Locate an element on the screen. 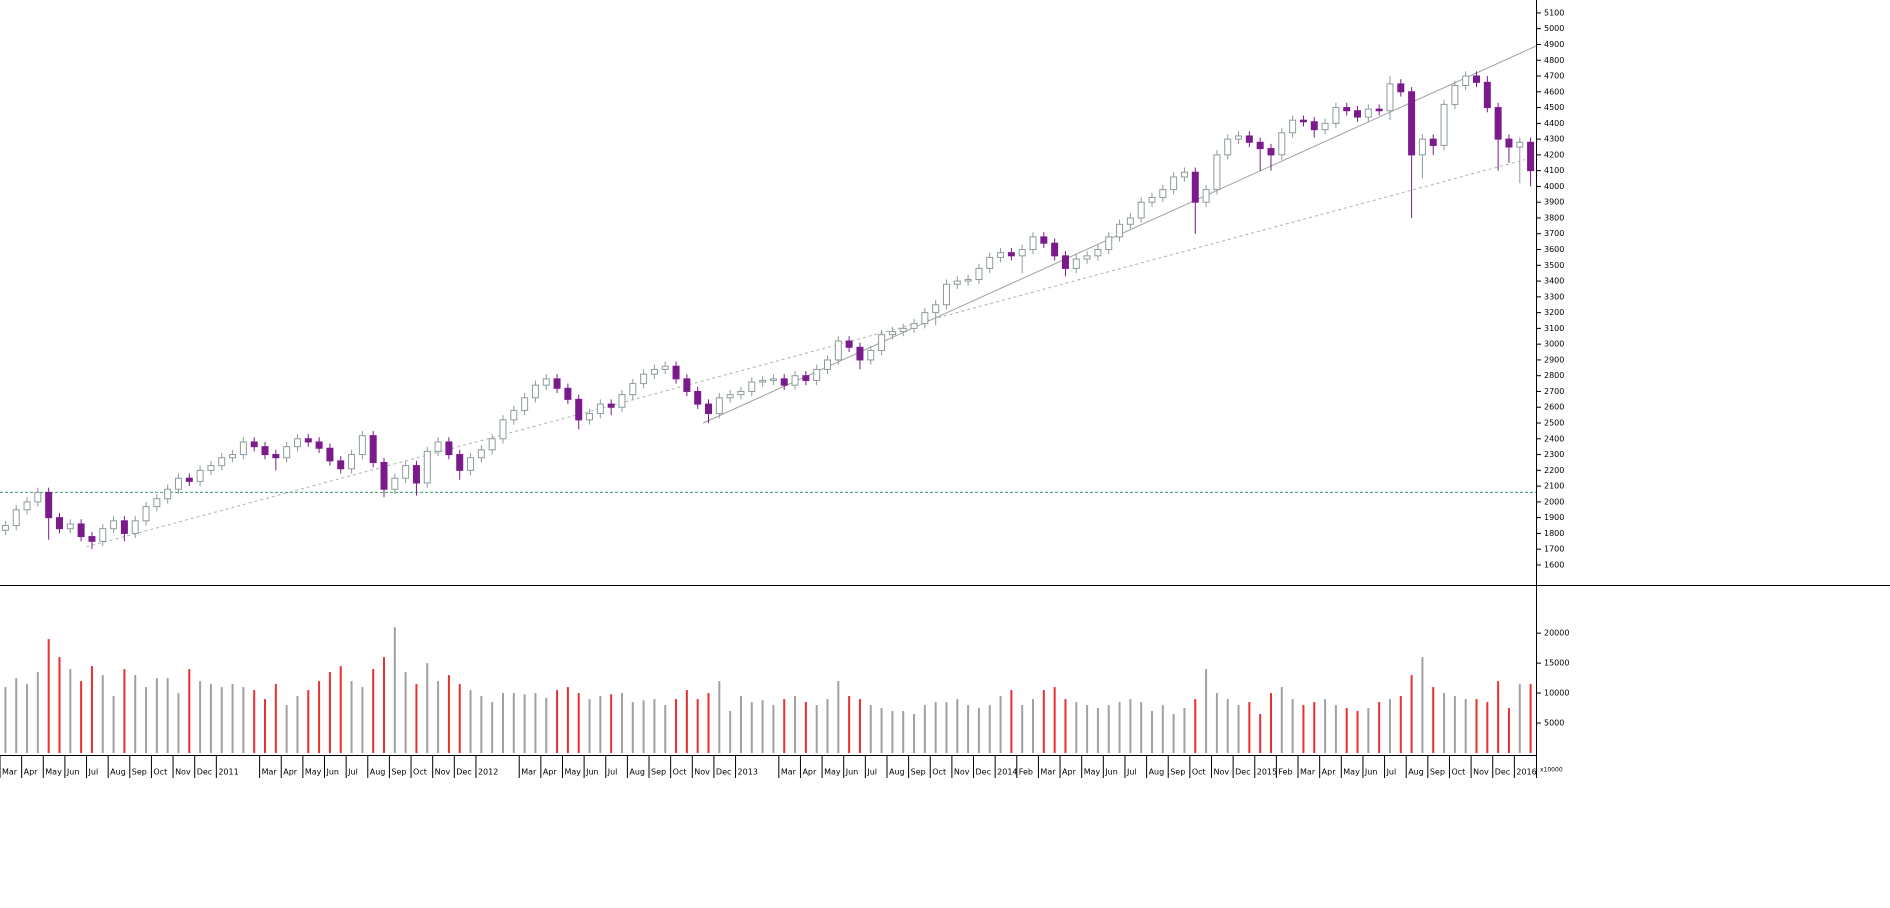 This screenshot has width=1890, height=908. y-tick-label: 5000 is located at coordinates (1554, 723).